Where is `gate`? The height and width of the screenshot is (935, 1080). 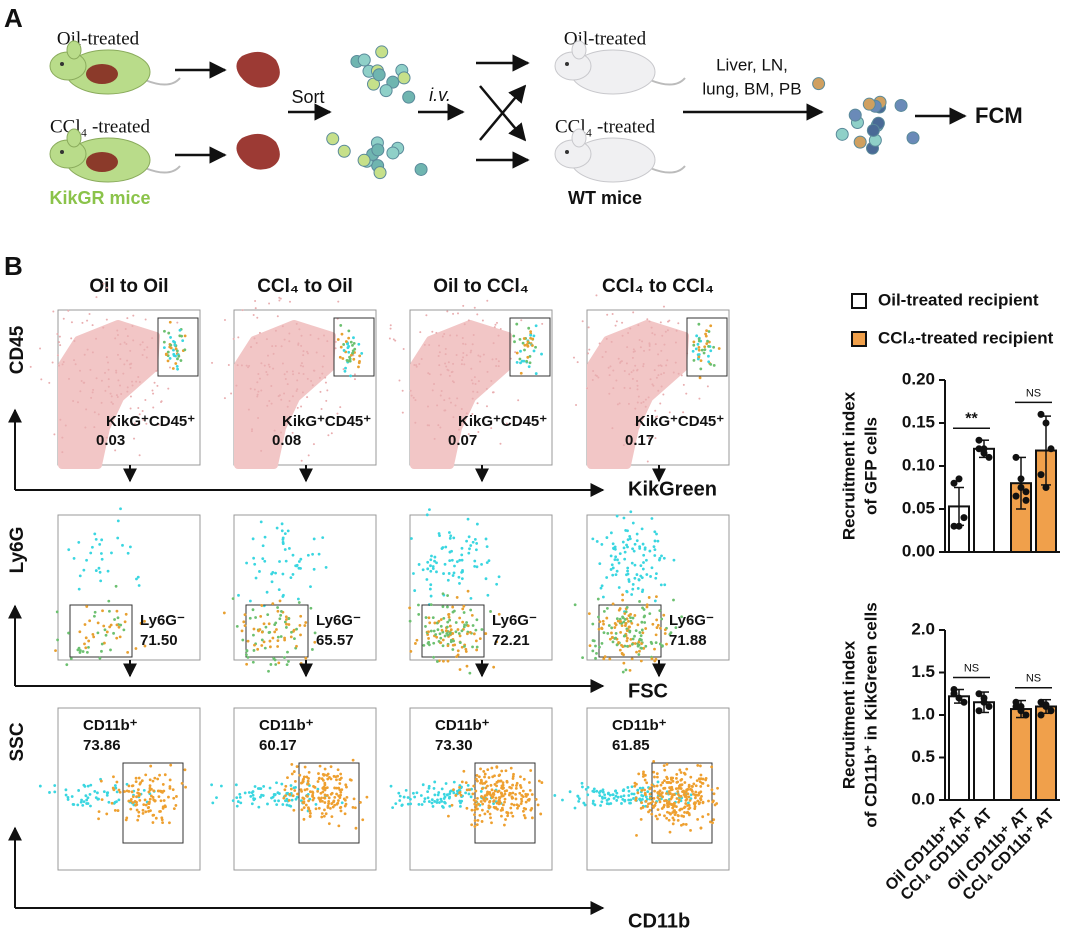
gate is located at coordinates (354, 347).